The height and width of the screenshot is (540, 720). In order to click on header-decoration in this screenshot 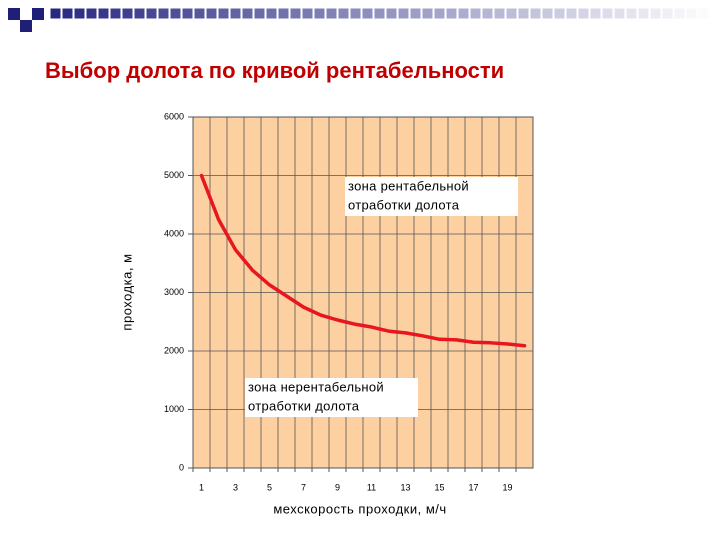, I will do `click(364, 19)`.